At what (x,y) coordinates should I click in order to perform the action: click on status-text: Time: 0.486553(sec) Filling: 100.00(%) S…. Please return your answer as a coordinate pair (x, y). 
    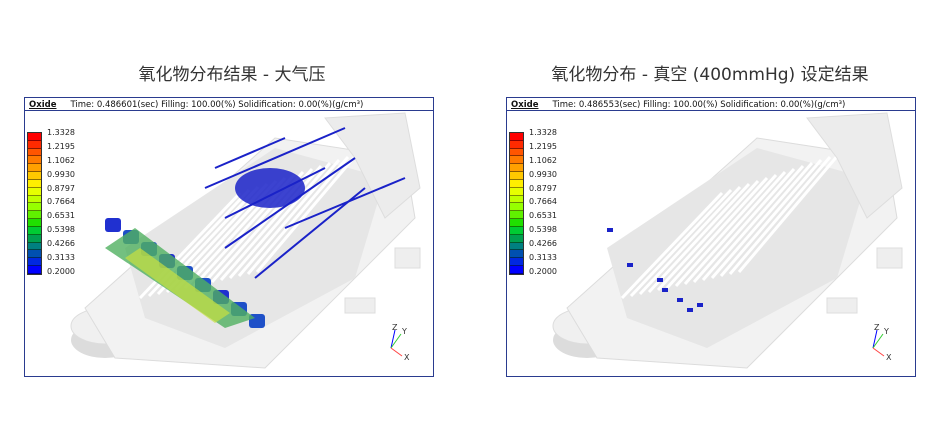
    Looking at the image, I should click on (699, 105).